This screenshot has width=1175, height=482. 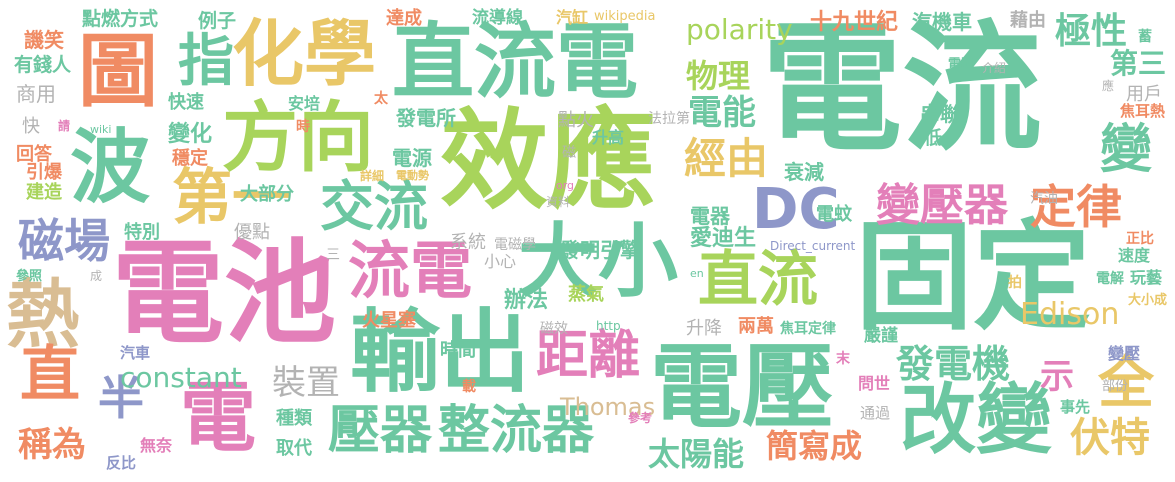 What do you see at coordinates (516, 431) in the screenshot?
I see `word-w23: 整流器` at bounding box center [516, 431].